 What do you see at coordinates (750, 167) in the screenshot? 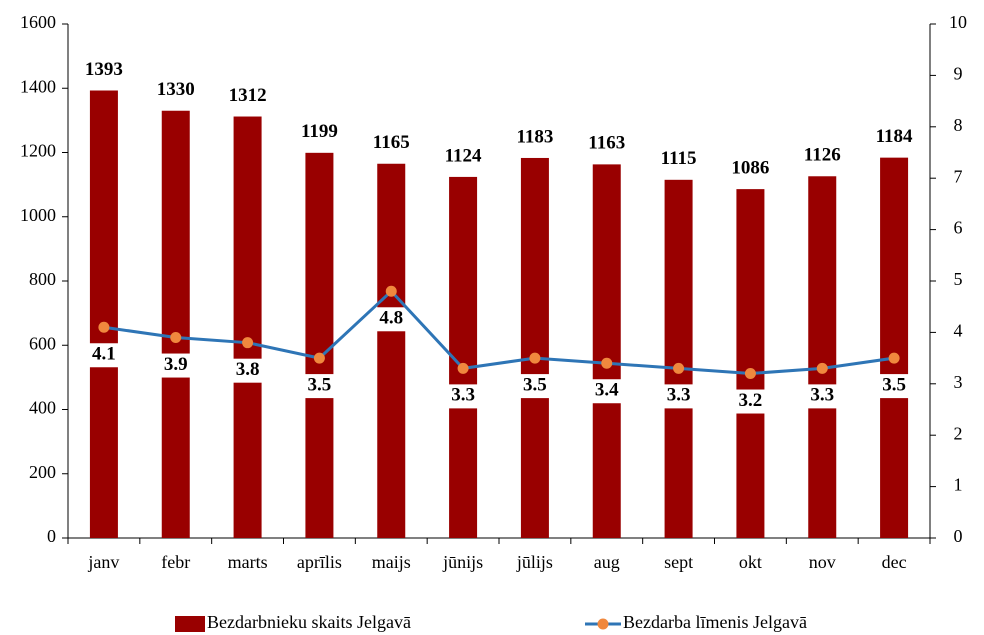
I see `bar-value-label: 1086` at bounding box center [750, 167].